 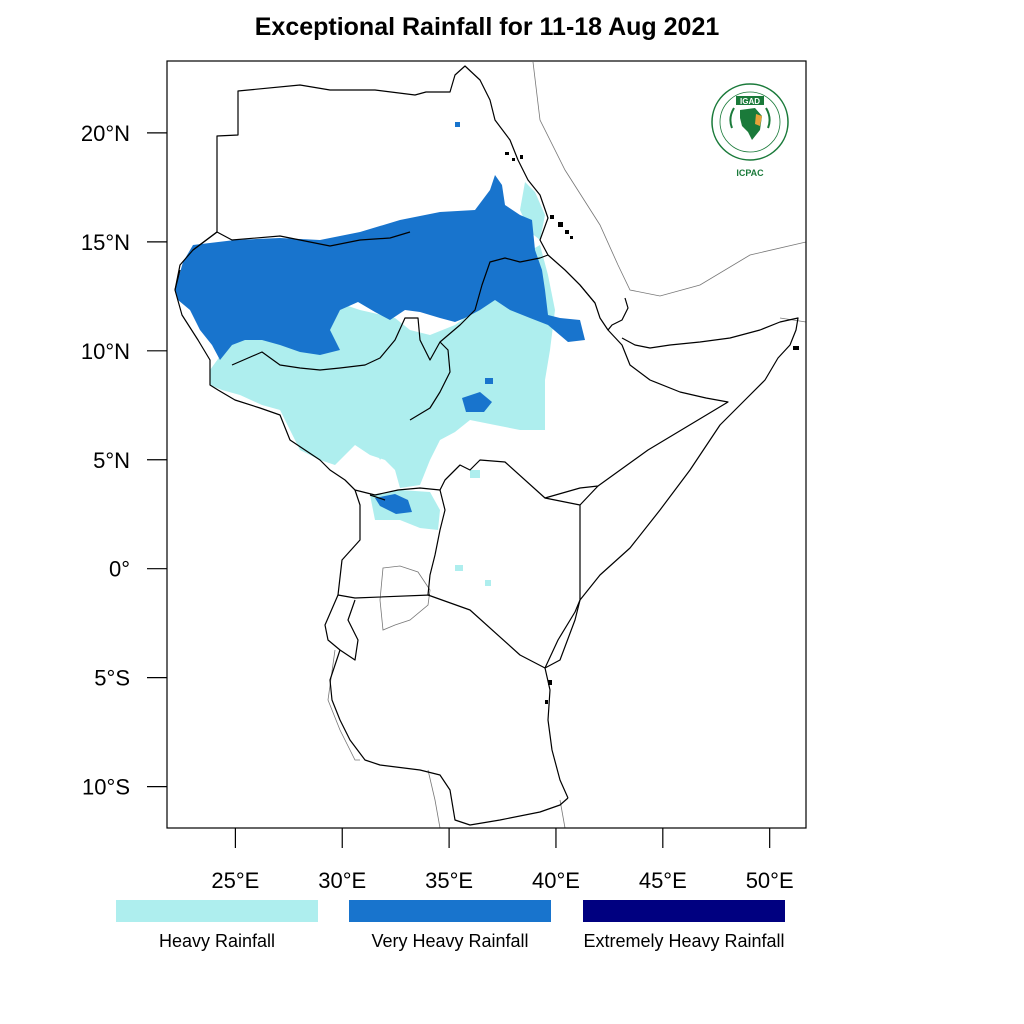 What do you see at coordinates (502, 860) in the screenshot?
I see `longitude-axis: 25°E 30°E 35°E 40°E 45°E 50°E` at bounding box center [502, 860].